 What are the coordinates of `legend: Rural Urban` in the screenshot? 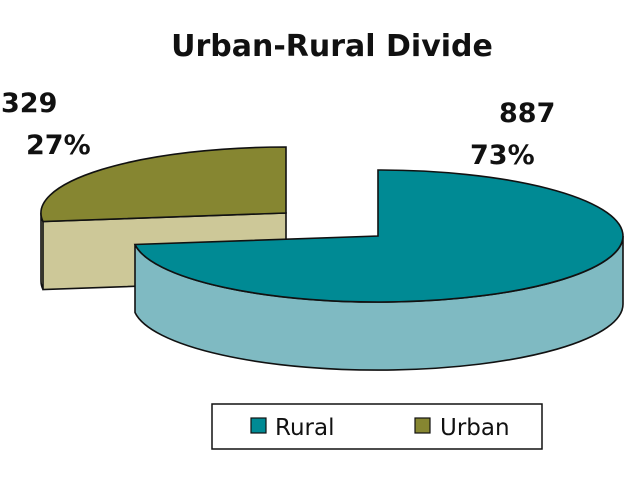 It's located at (377, 426).